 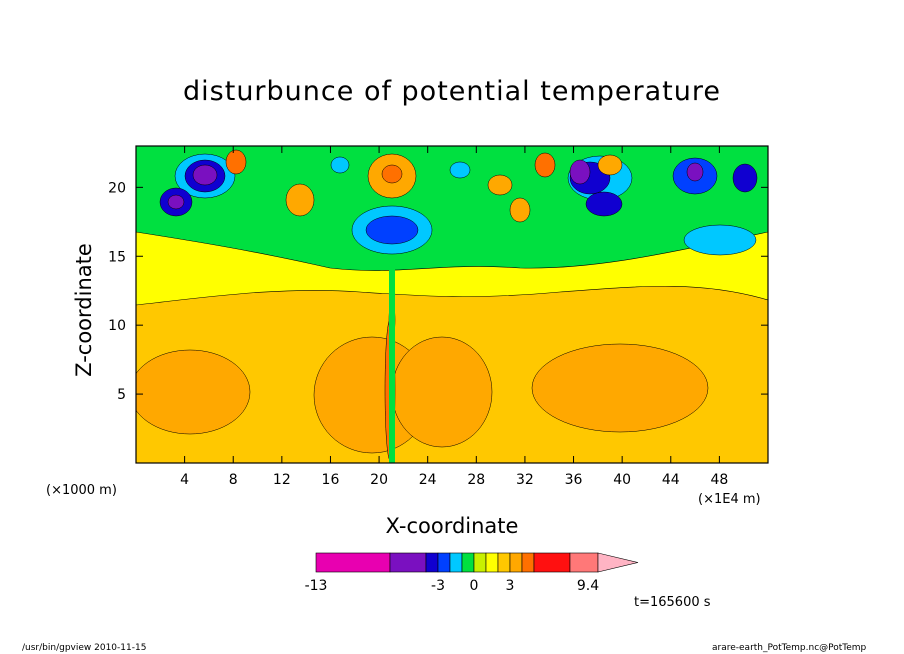 I want to click on y-tick-label: 5, so click(x=121, y=395).